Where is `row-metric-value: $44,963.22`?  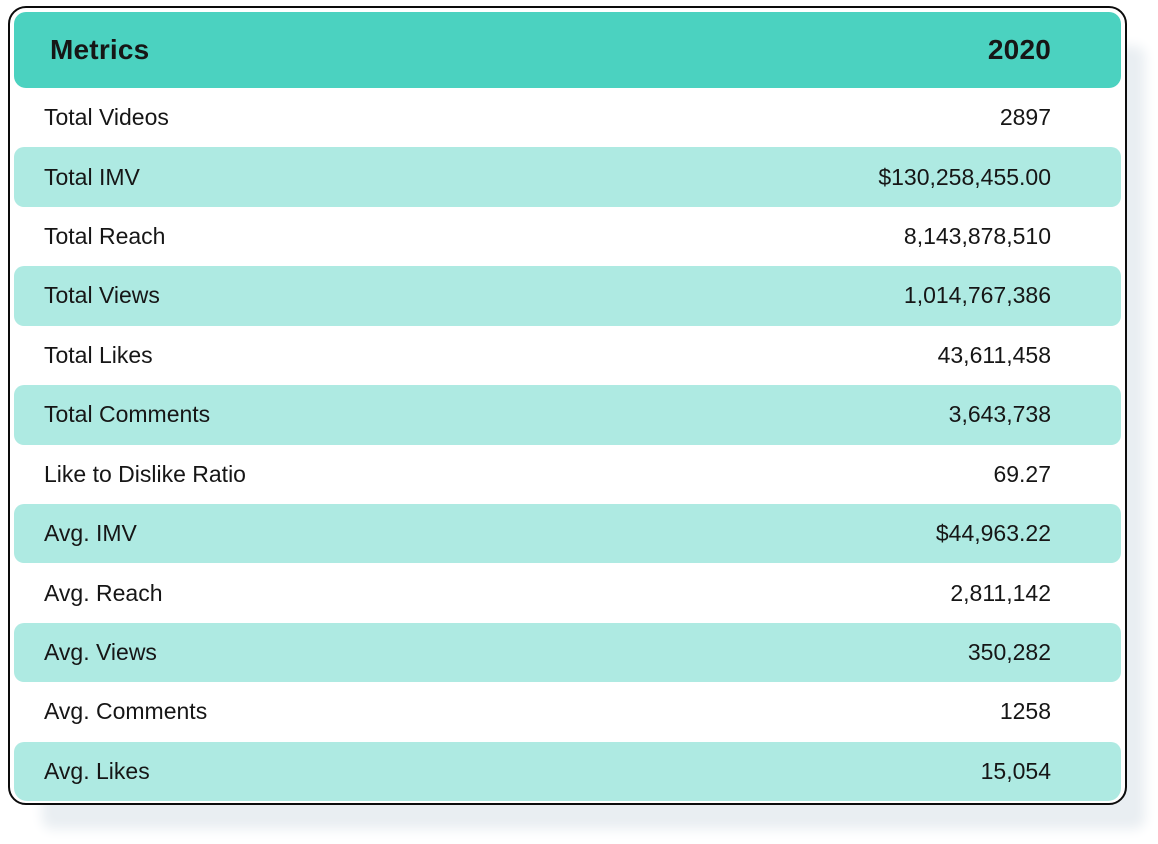 row-metric-value: $44,963.22 is located at coordinates (993, 533).